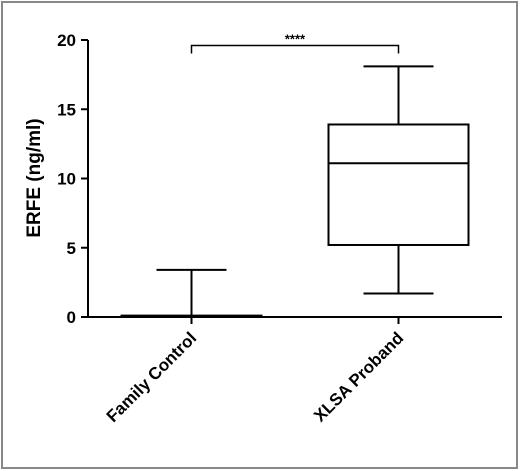 This screenshot has height=471, width=520. Describe the element at coordinates (71, 248) in the screenshot. I see `y-tick-label: 5` at that location.